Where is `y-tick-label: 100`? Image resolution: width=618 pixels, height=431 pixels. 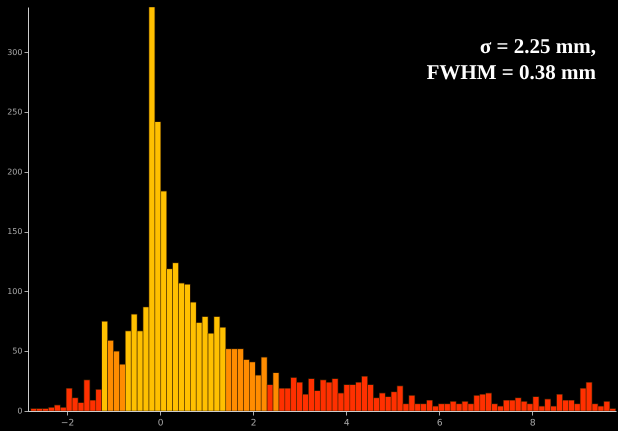
y-tick-label: 100 is located at coordinates (14, 291).